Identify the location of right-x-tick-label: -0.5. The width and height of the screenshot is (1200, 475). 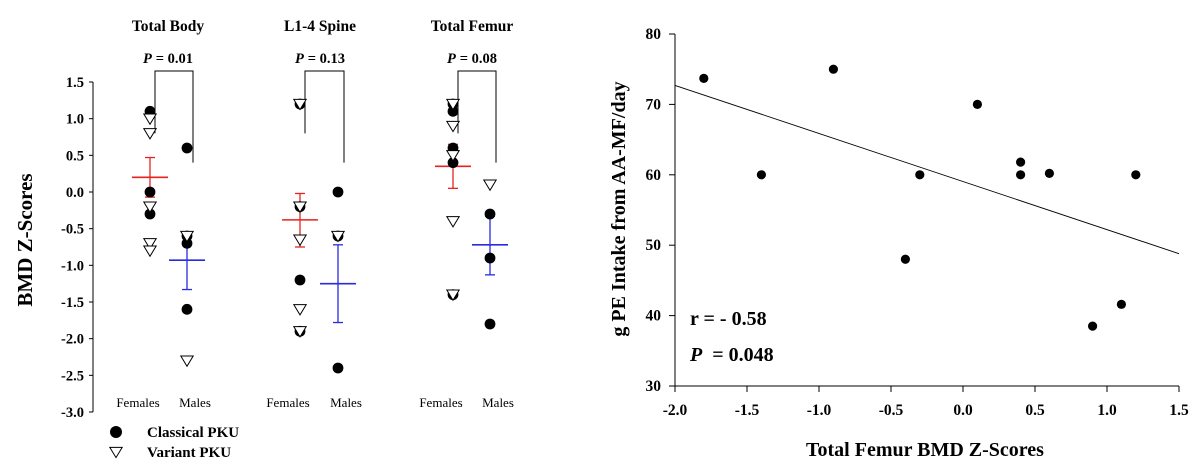
(891, 410).